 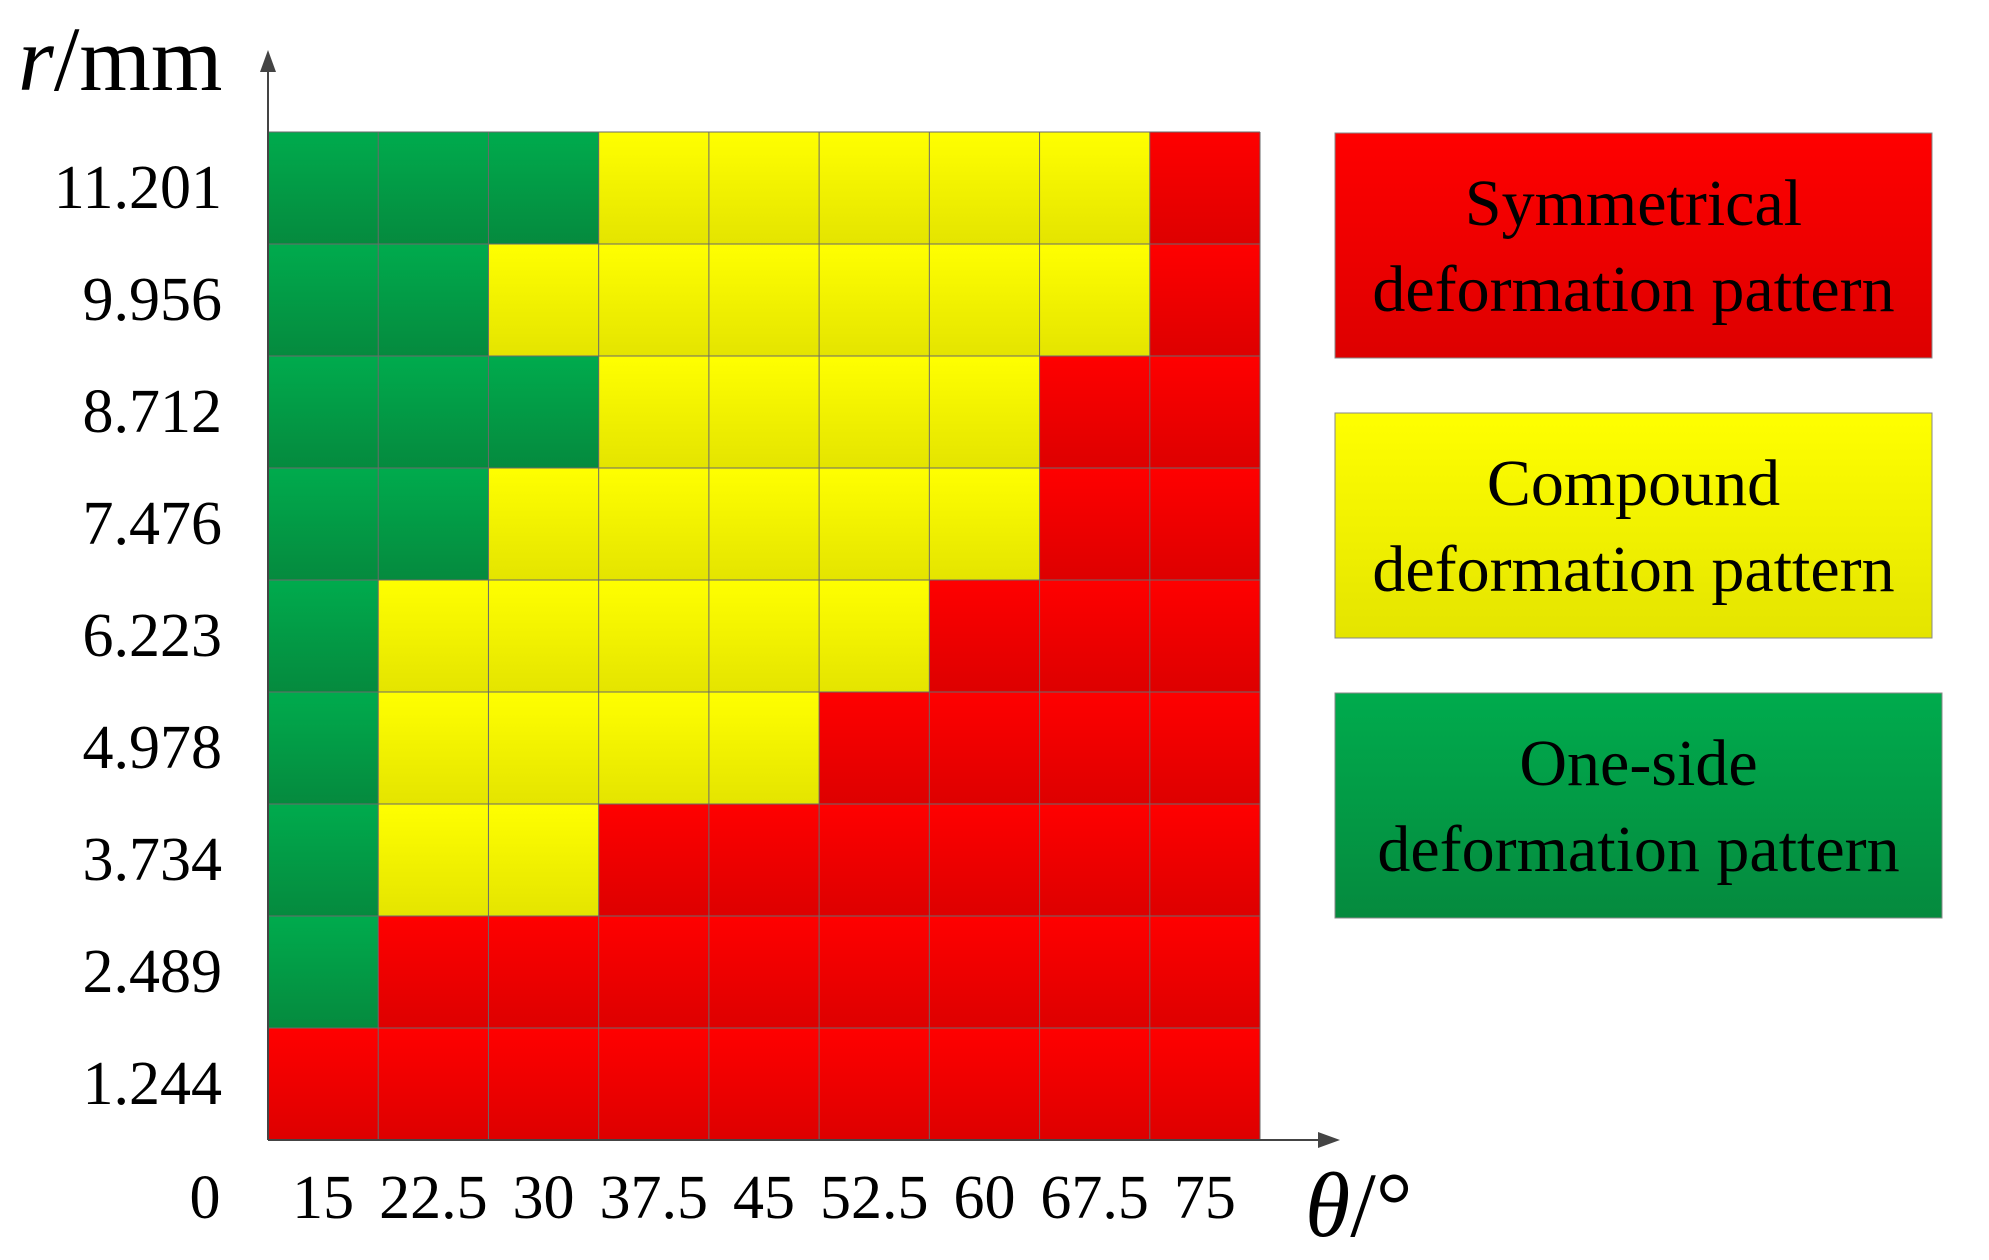 What do you see at coordinates (323, 1198) in the screenshot?
I see `x-tick-label: 15` at bounding box center [323, 1198].